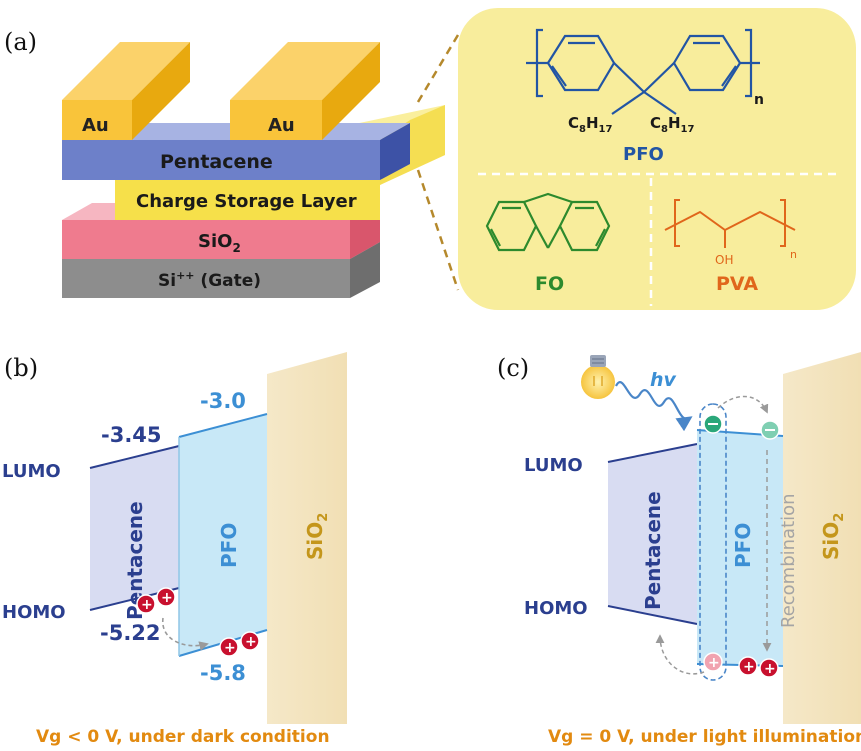 The height and width of the screenshot is (751, 861). I want to click on pentacene-region-c, so click(652, 534).